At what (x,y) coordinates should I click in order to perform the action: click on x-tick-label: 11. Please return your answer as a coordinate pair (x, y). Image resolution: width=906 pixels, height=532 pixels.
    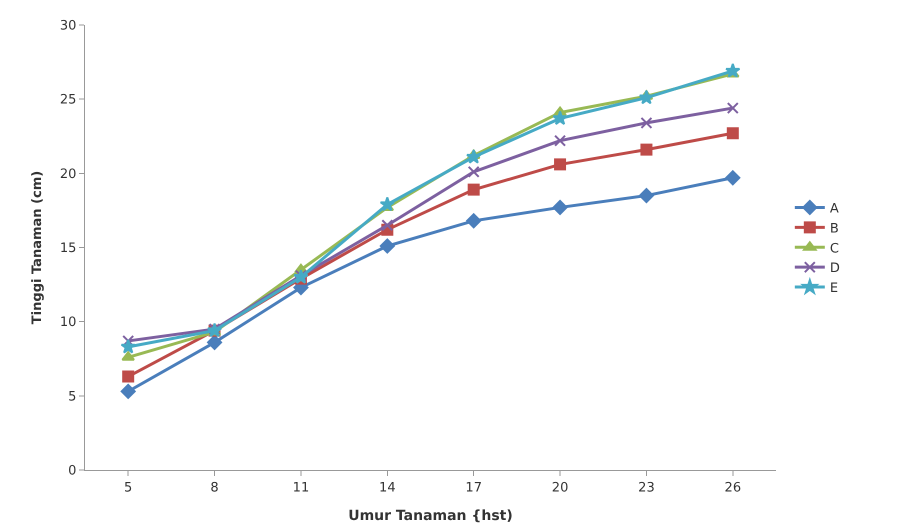
    Looking at the image, I should click on (301, 488).